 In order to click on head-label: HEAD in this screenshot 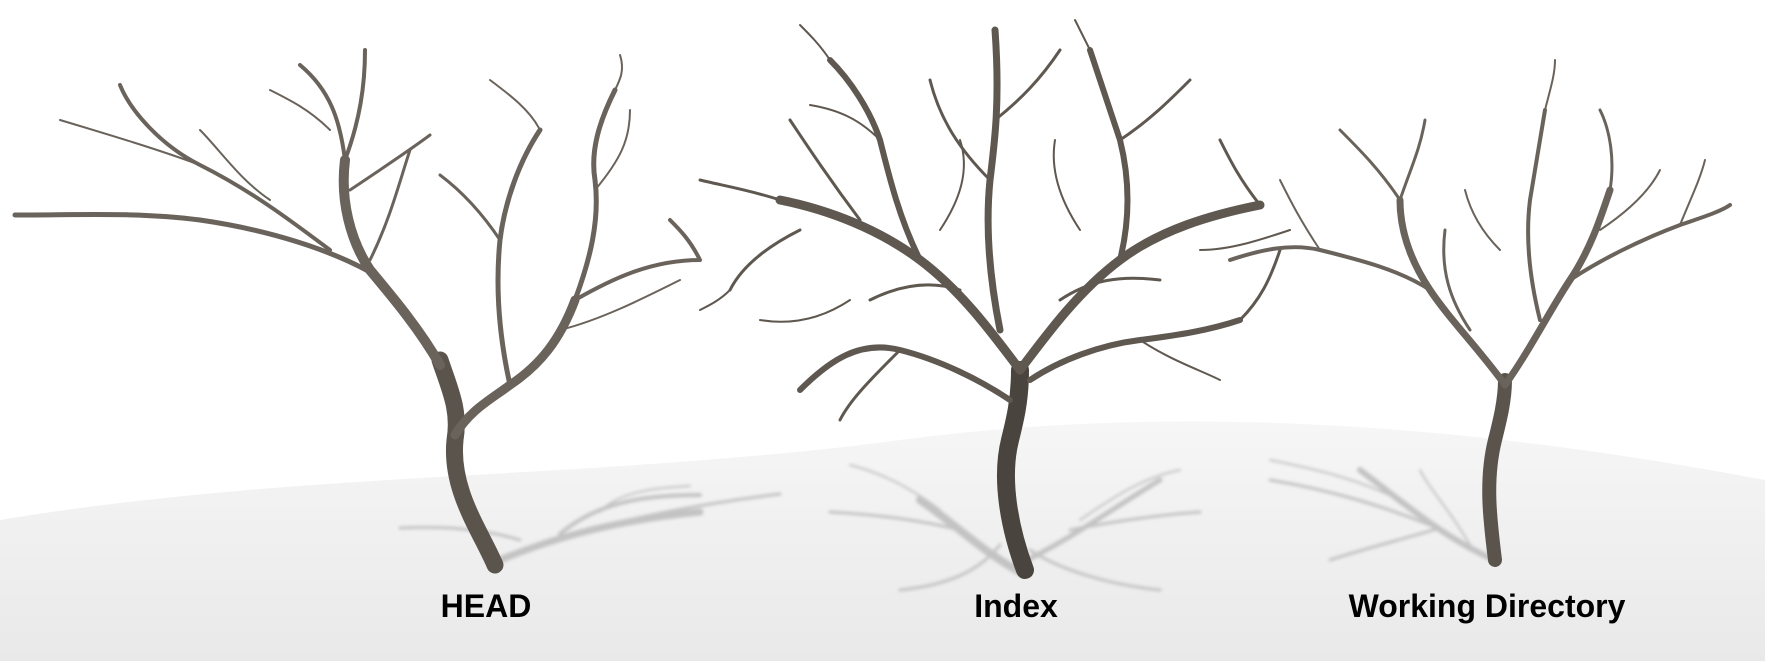, I will do `click(486, 606)`.